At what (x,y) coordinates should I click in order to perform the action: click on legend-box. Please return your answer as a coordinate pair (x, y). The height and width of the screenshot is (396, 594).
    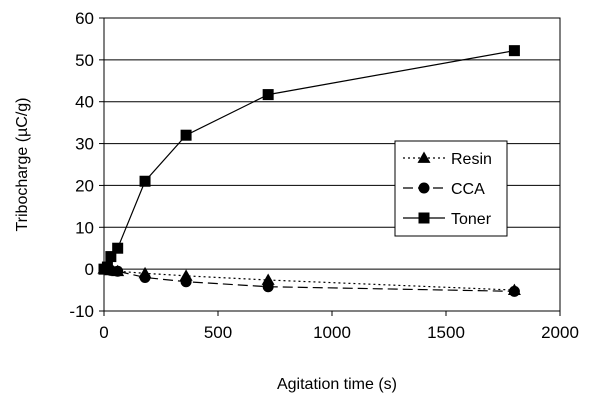
    Looking at the image, I should click on (451, 188).